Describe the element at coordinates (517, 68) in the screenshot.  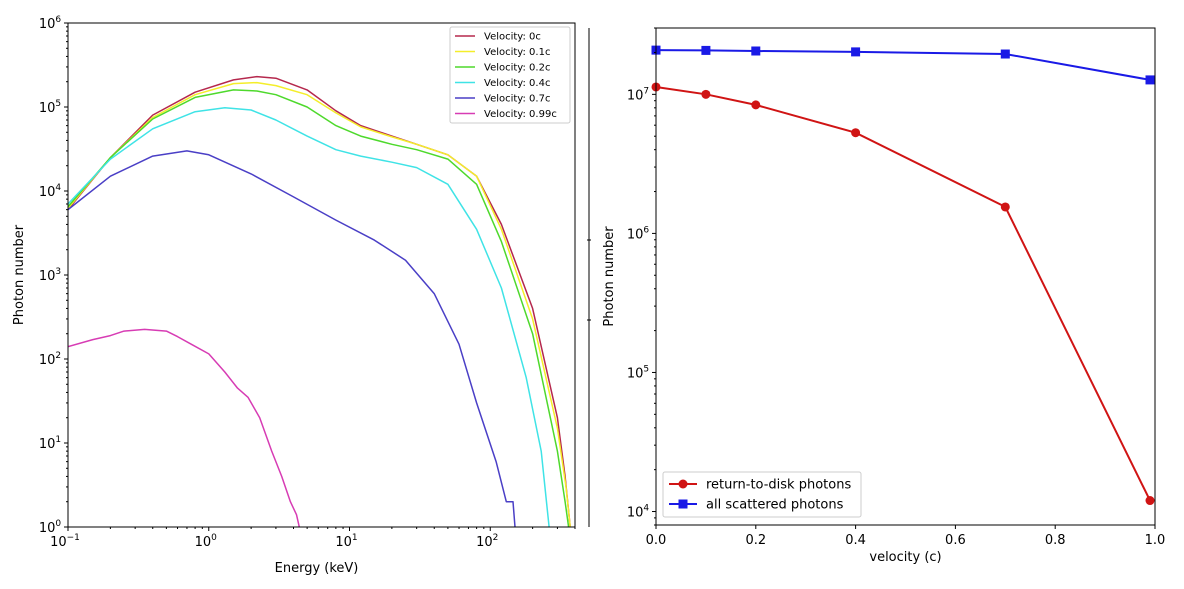
I see `legend-label-2: Velocity: 0.2c` at that location.